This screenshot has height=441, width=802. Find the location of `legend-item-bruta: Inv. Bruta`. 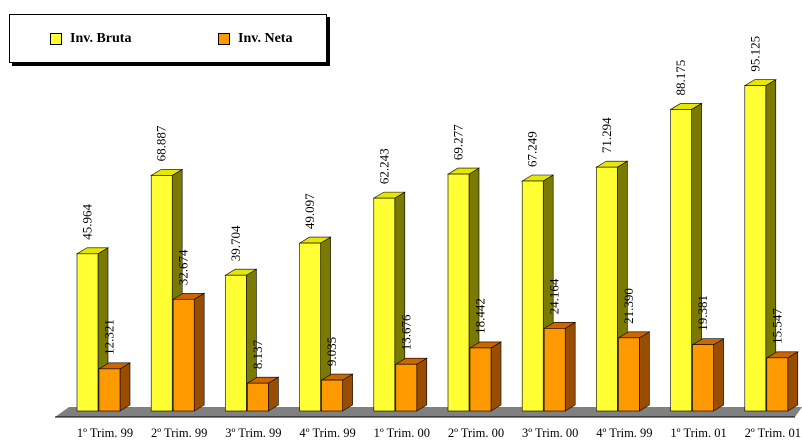

legend-item-bruta: Inv. Bruta is located at coordinates (90, 39).